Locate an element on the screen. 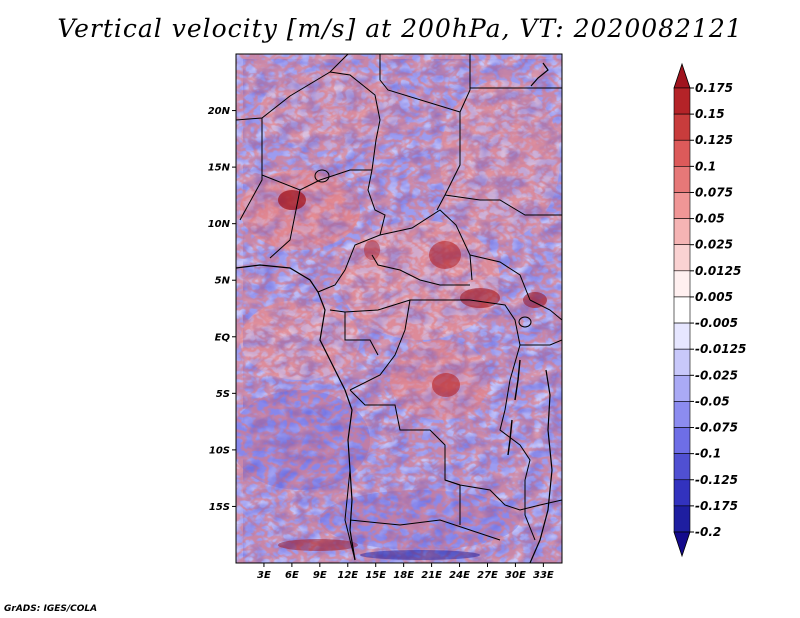 This screenshot has width=800, height=618. lat-tick-label: 10S is located at coordinates (219, 450).